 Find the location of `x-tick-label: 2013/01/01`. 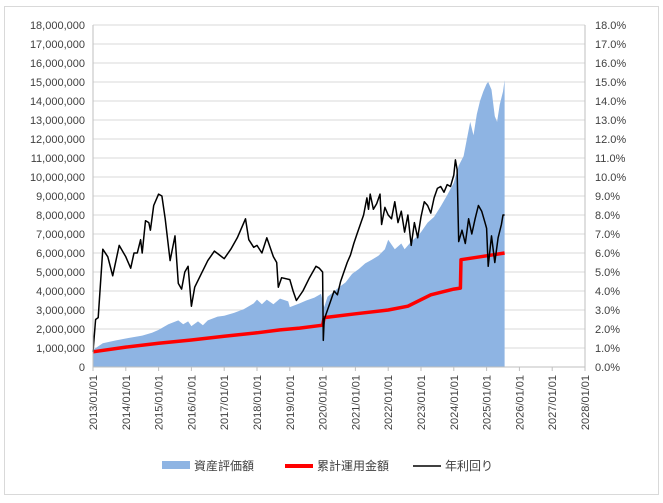

x-tick-label: 2013/01/01 is located at coordinates (94, 402).